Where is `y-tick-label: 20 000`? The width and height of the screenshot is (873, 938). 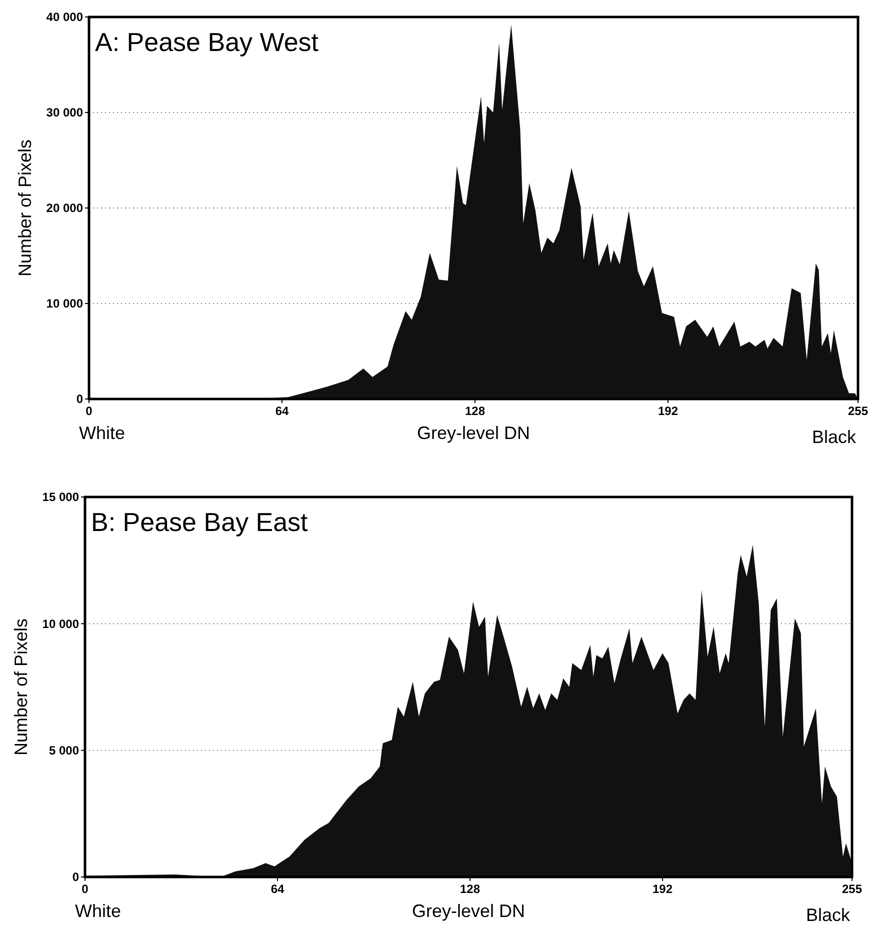
y-tick-label: 20 000 is located at coordinates (65, 208).